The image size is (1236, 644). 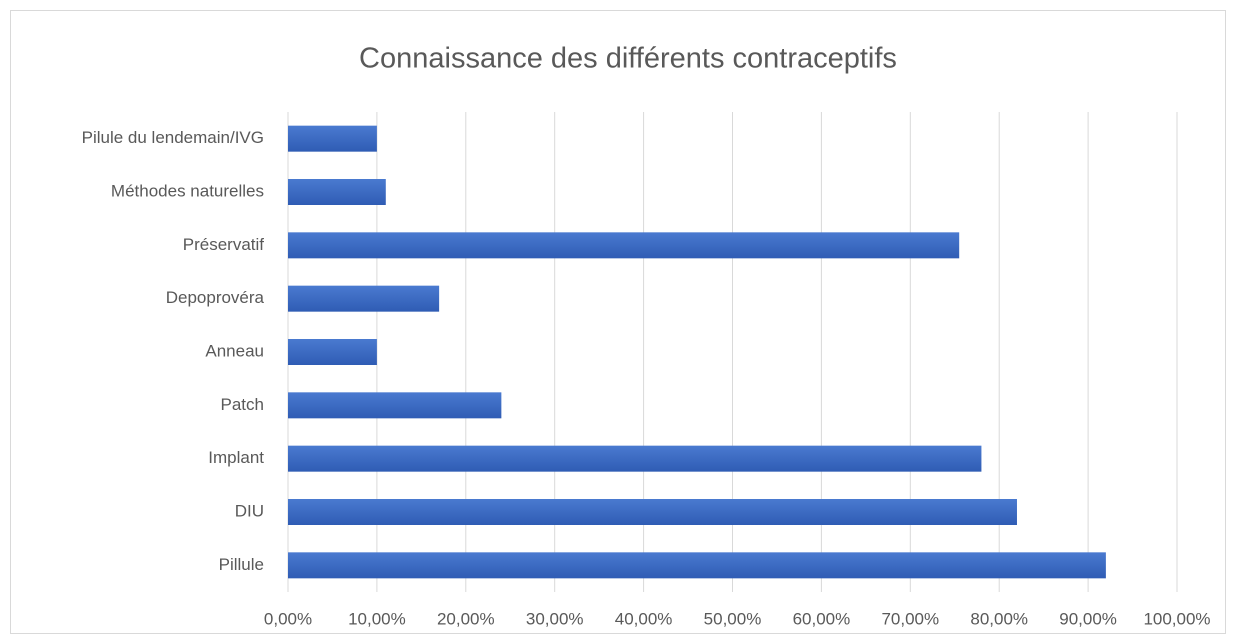 What do you see at coordinates (236, 457) in the screenshot?
I see `y-tick-label: Implant` at bounding box center [236, 457].